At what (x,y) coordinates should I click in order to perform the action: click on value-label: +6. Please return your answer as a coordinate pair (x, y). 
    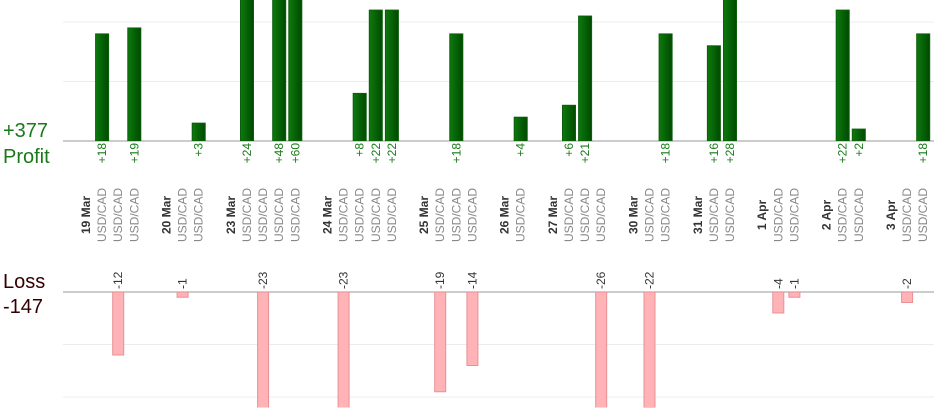
    Looking at the image, I should click on (569, 150).